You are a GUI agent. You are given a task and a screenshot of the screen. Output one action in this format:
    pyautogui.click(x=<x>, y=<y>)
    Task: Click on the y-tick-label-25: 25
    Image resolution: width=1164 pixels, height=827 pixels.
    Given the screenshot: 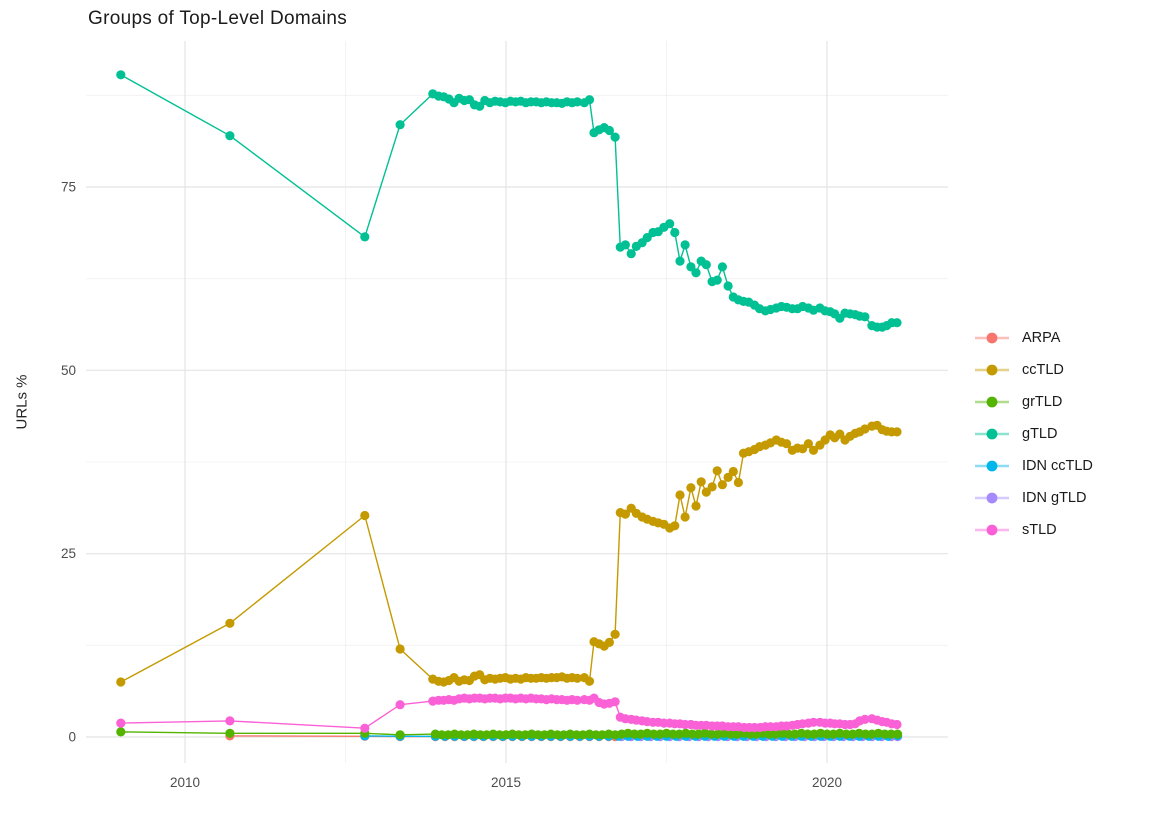 What is the action you would take?
    pyautogui.click(x=68, y=553)
    